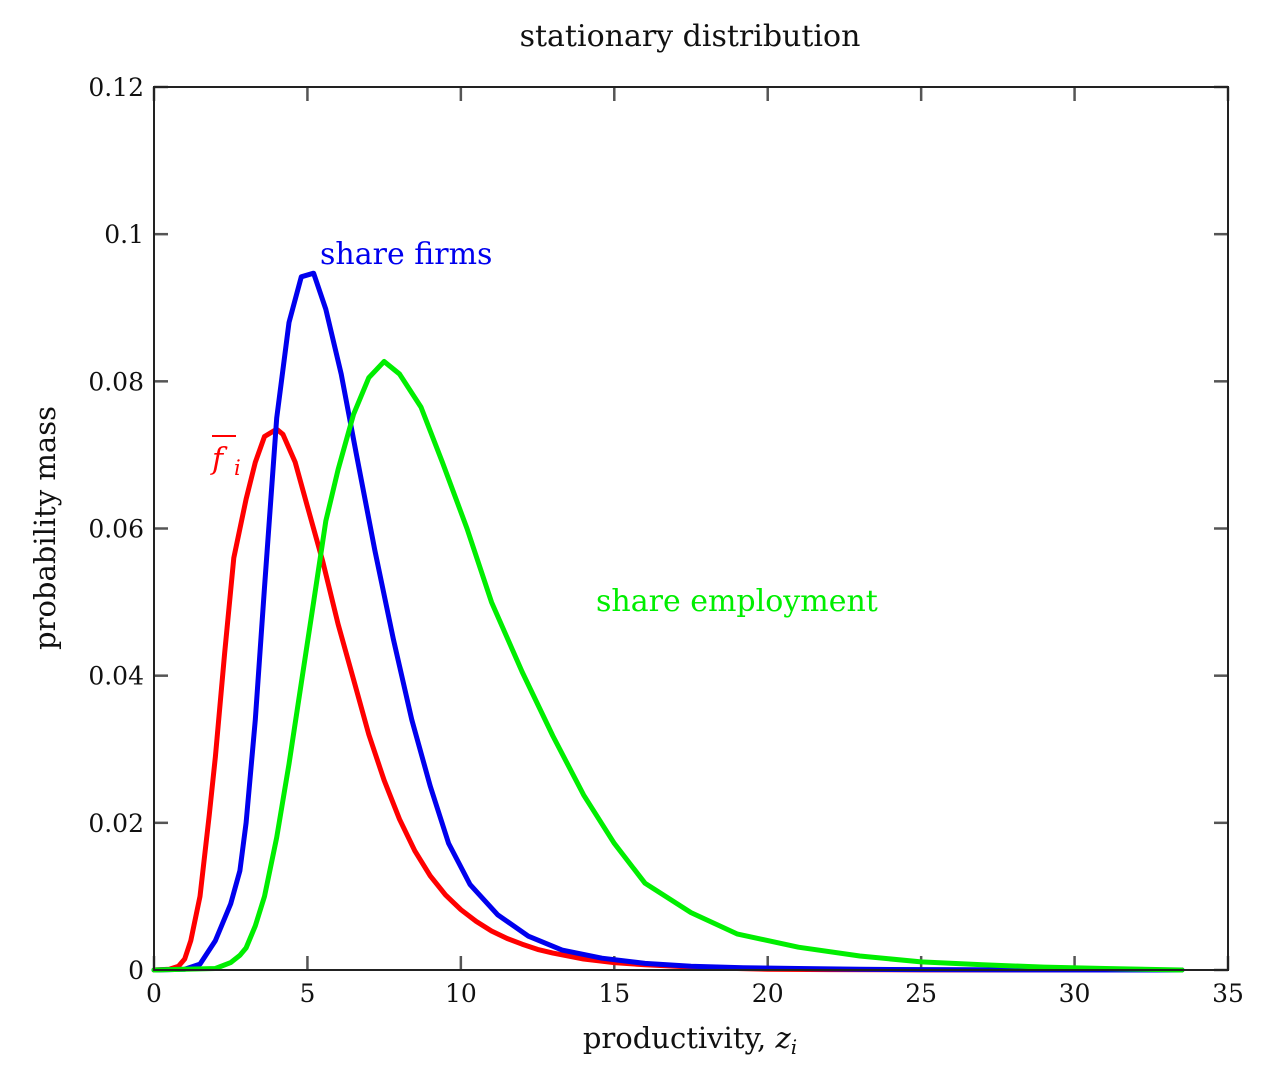 This screenshot has width=1272, height=1086. Describe the element at coordinates (1075, 993) in the screenshot. I see `x-tick-label: 30` at that location.